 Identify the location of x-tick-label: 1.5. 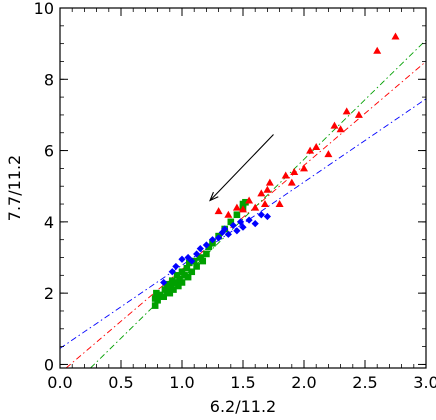
(242, 382).